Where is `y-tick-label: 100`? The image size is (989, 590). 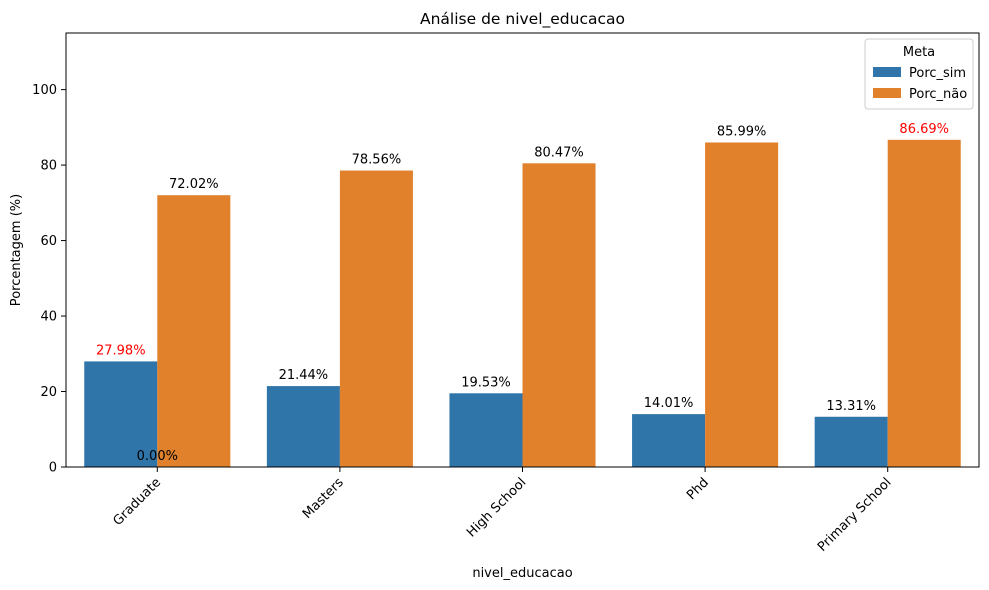 y-tick-label: 100 is located at coordinates (44, 90).